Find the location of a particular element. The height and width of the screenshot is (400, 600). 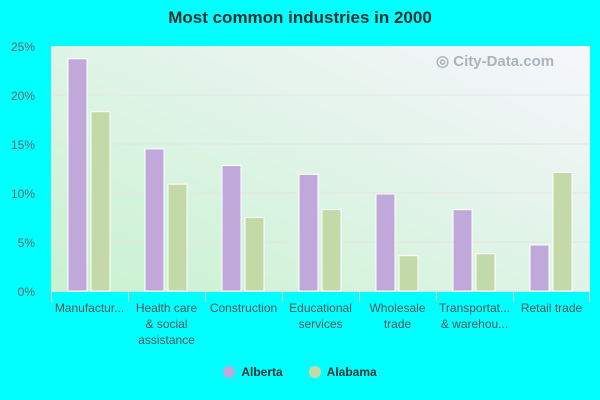

legend-label: Alabama is located at coordinates (351, 372).